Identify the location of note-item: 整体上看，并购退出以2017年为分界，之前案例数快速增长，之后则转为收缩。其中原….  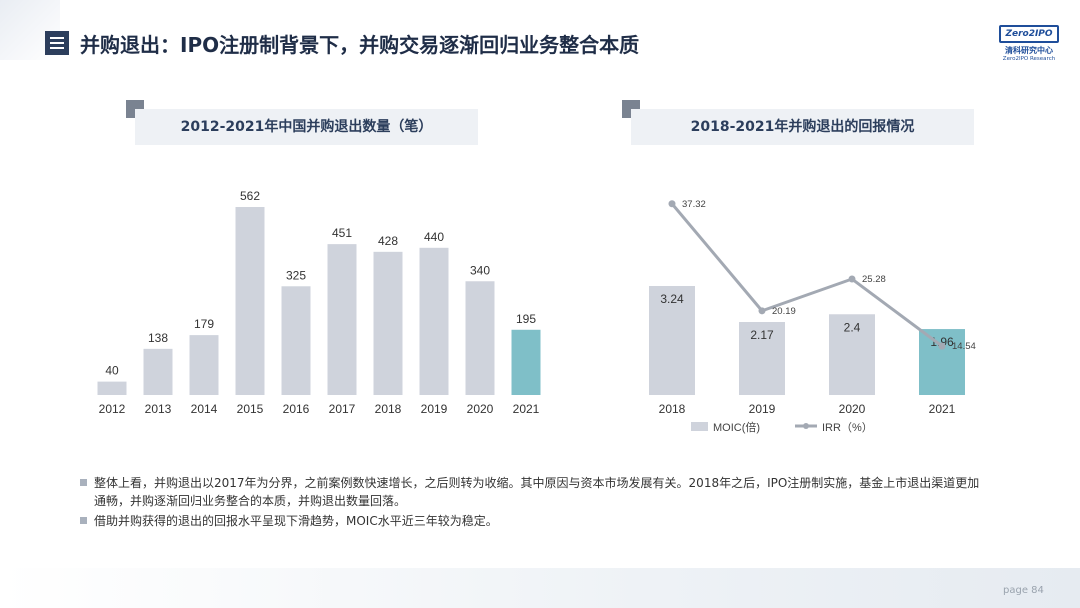
(530, 492).